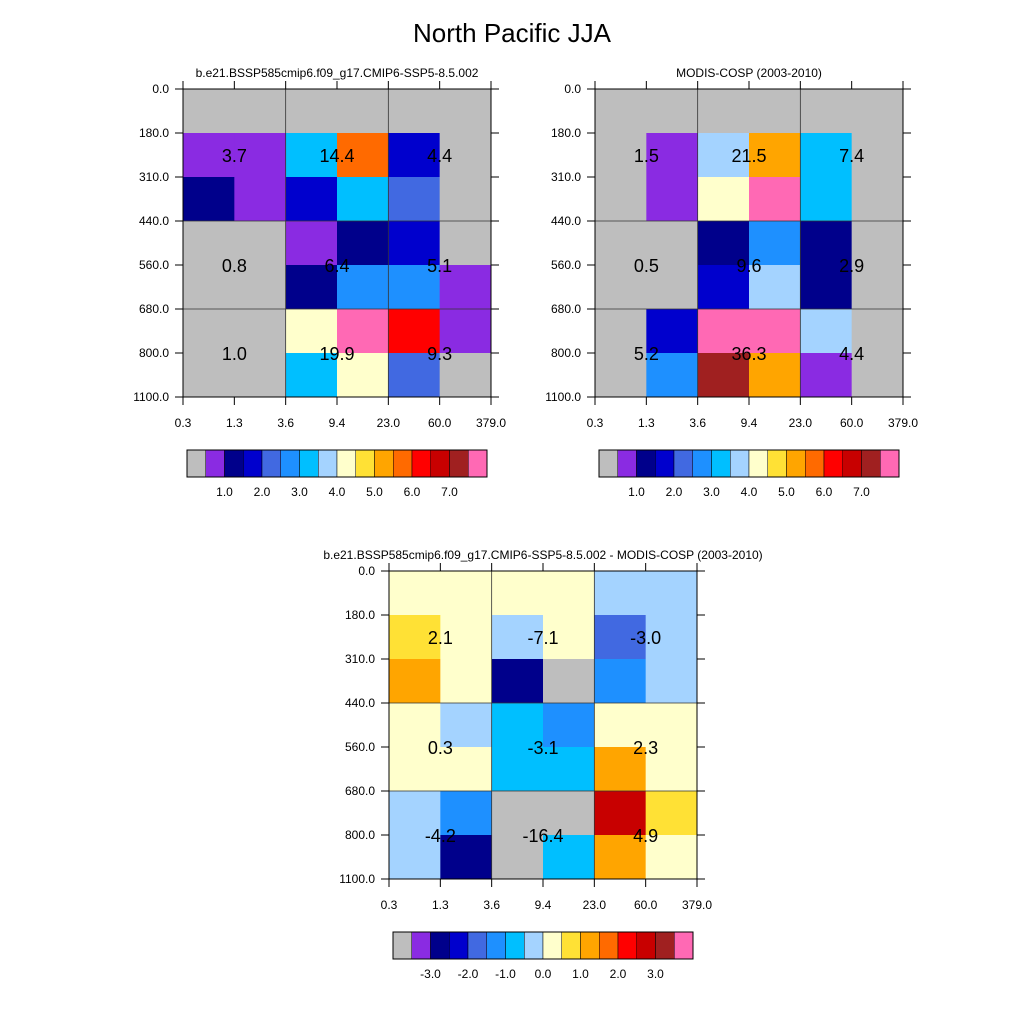  I want to click on cell-annotation: 4.4, so click(439, 156).